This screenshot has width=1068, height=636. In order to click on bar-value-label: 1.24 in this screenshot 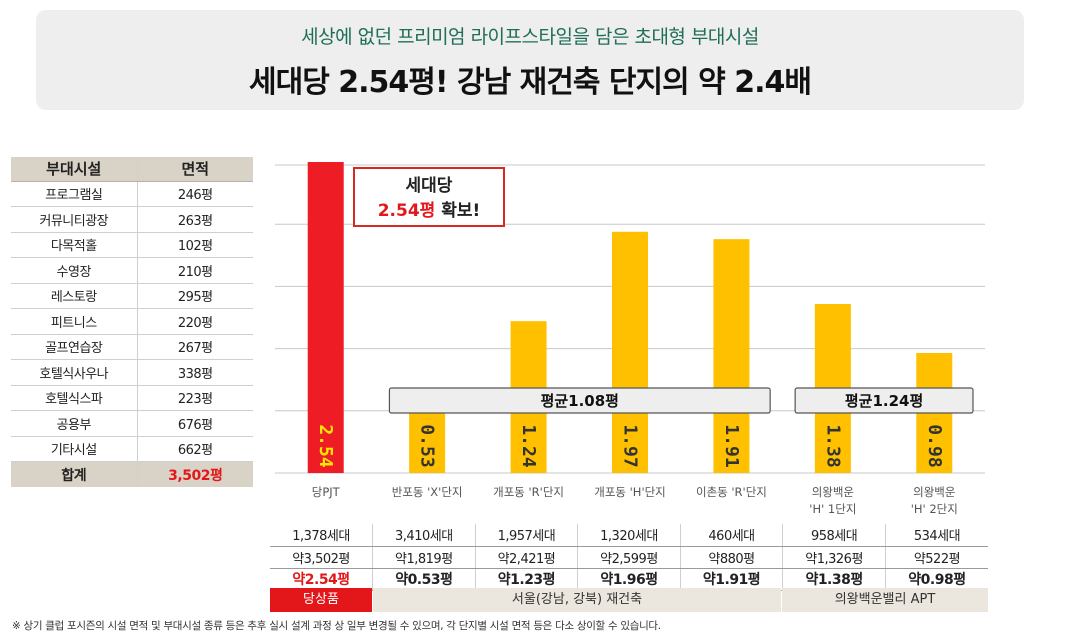, I will do `click(528, 446)`.